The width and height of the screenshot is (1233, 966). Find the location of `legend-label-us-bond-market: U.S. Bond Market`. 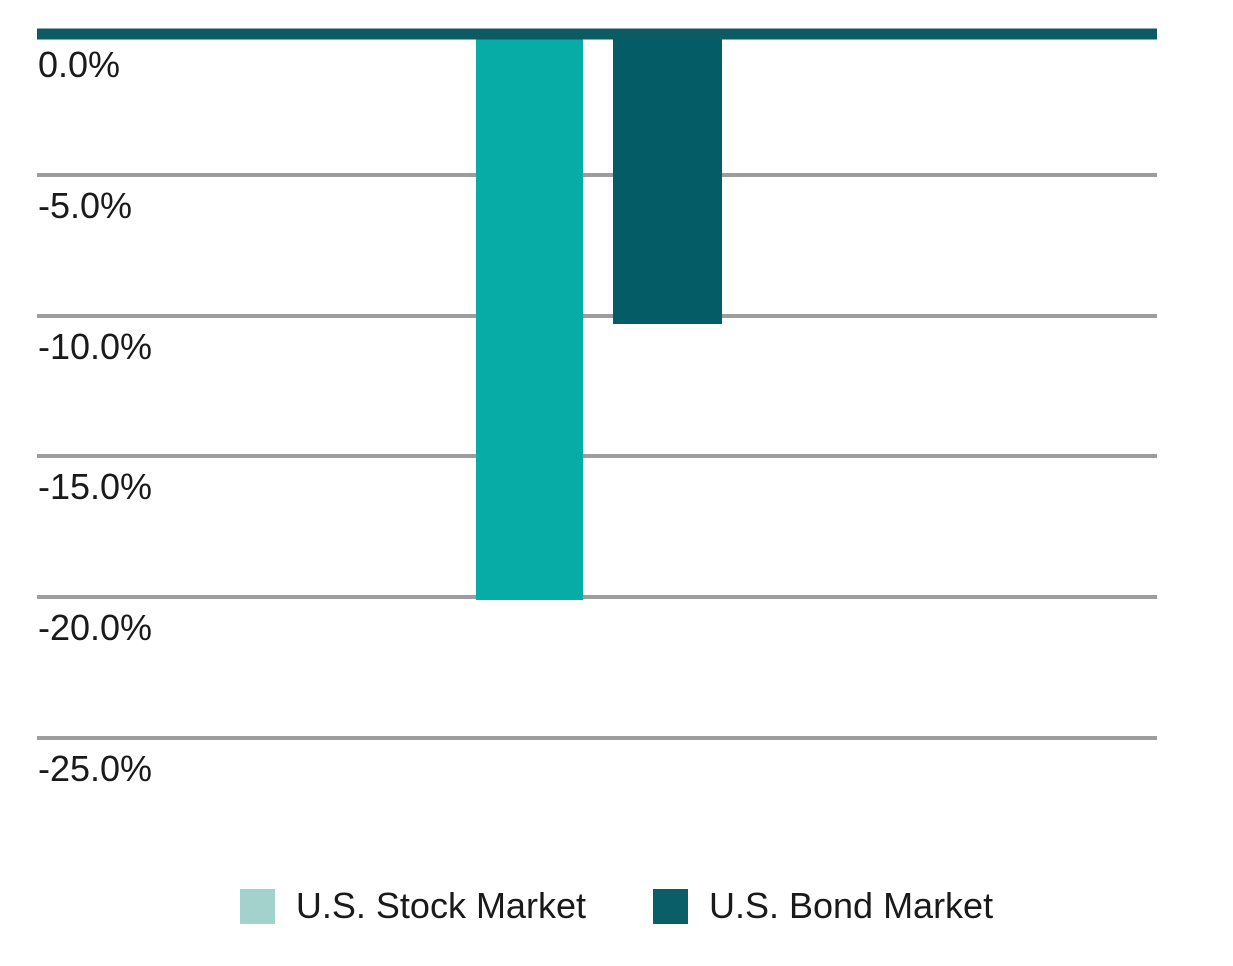

legend-label-us-bond-market: U.S. Bond Market is located at coordinates (851, 905).